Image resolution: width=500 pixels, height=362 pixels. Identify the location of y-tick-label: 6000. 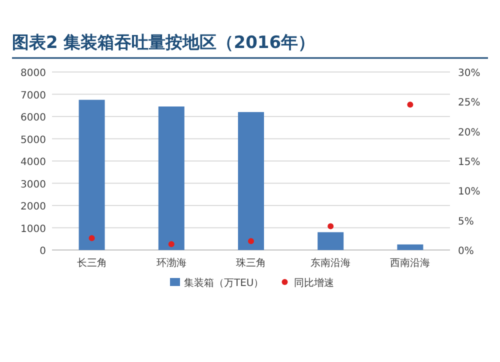
(33, 118).